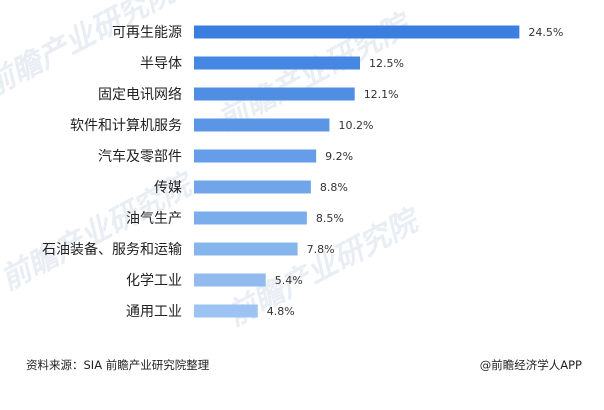  Describe the element at coordinates (161, 64) in the screenshot. I see `category-label: 半导体` at that location.